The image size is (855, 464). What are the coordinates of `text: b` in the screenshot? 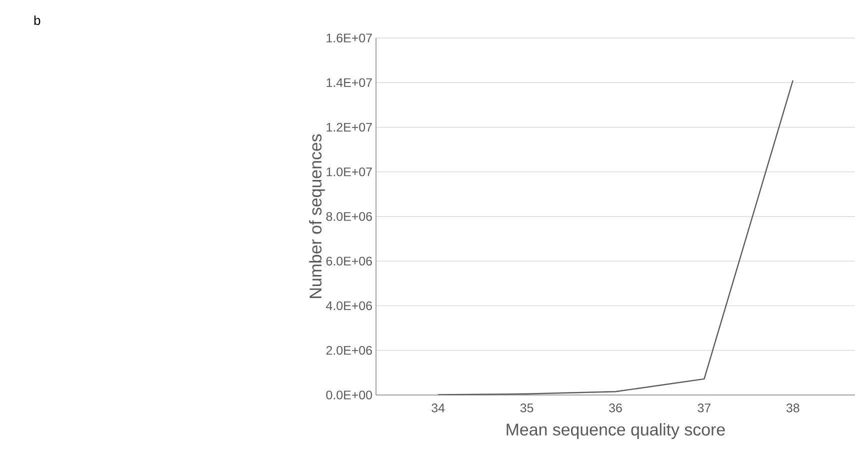 It's located at (37, 21).